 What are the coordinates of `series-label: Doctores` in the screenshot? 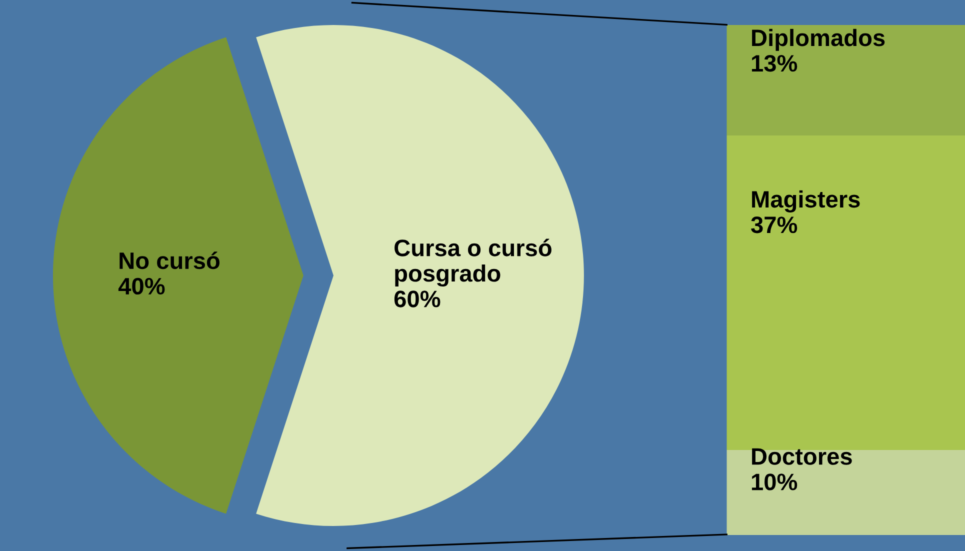 It's located at (802, 456).